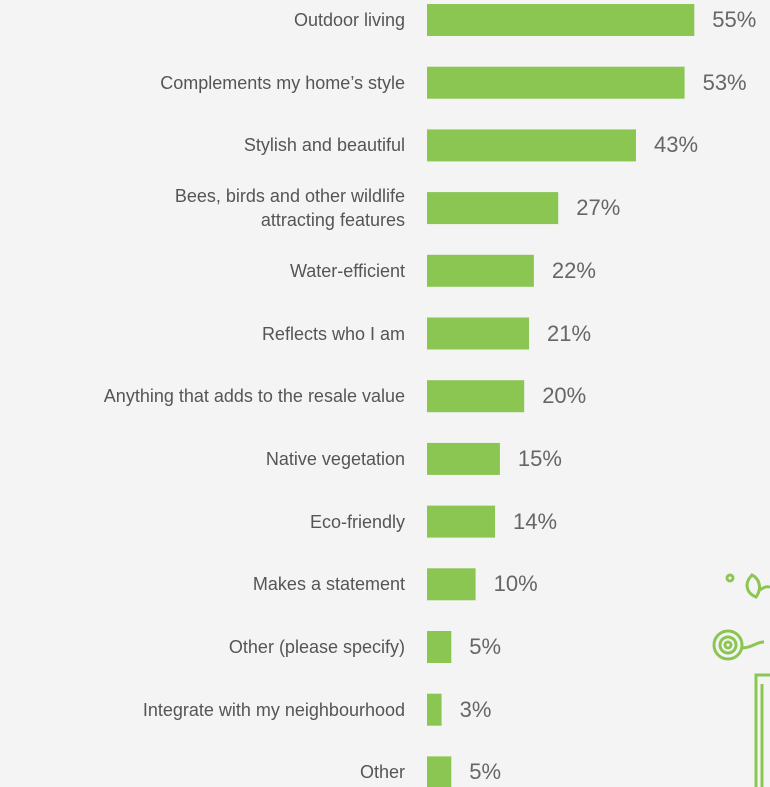  What do you see at coordinates (273, 709) in the screenshot?
I see `category-label: Integrate with my neighbourhood` at bounding box center [273, 709].